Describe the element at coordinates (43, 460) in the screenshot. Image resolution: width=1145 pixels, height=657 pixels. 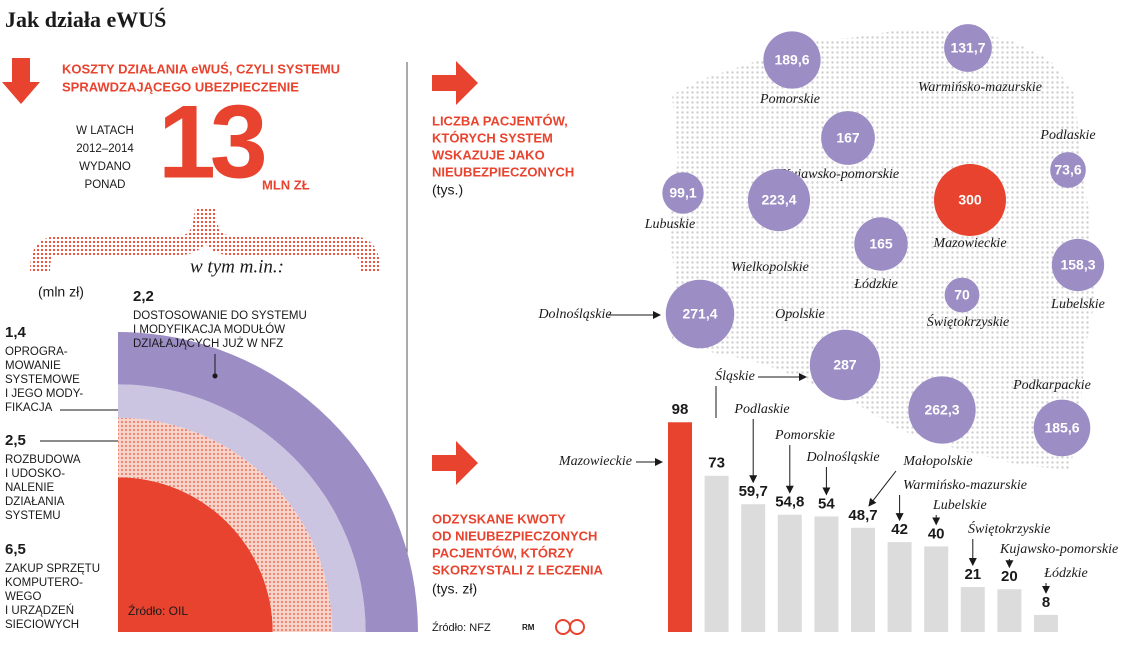
I see `category-label: ROZBUDOWA` at that location.